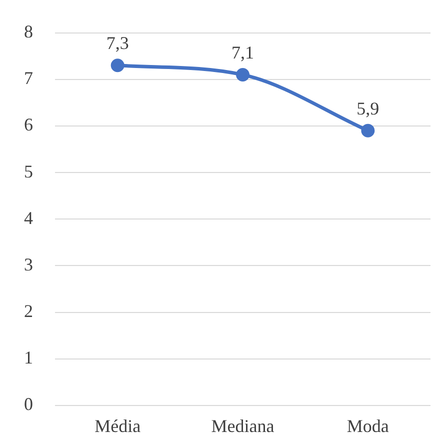 This screenshot has width=439, height=445. What do you see at coordinates (28, 171) in the screenshot?
I see `y-tick-label: 5` at bounding box center [28, 171].